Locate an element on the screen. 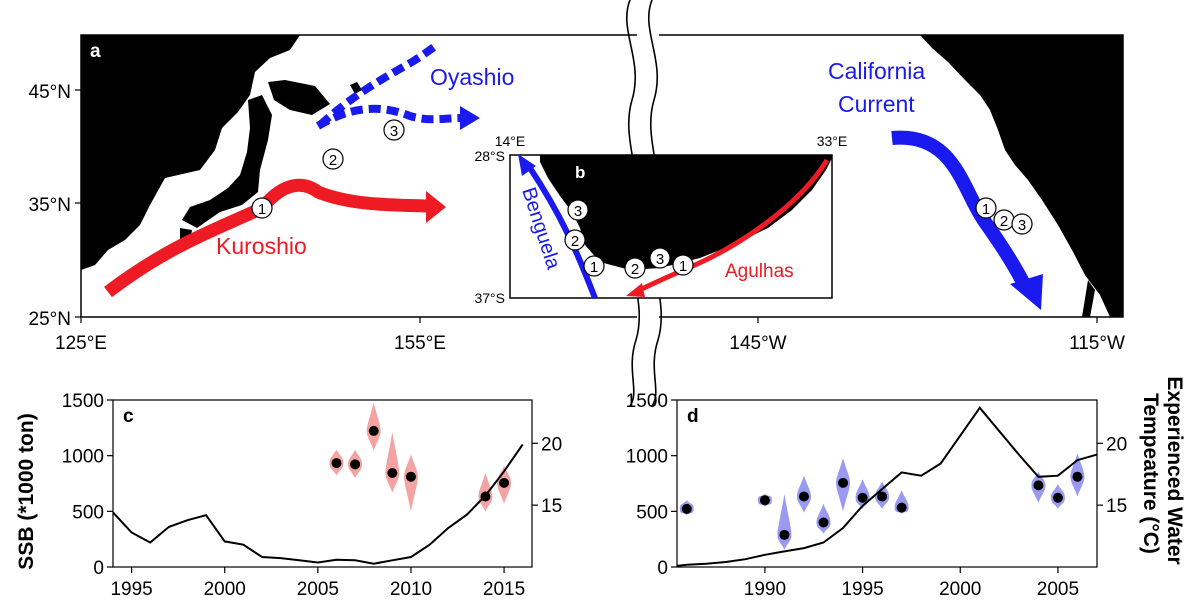 Image resolution: width=1200 pixels, height=606 pixels. lat-tick-45n: 45°N is located at coordinates (50, 92).